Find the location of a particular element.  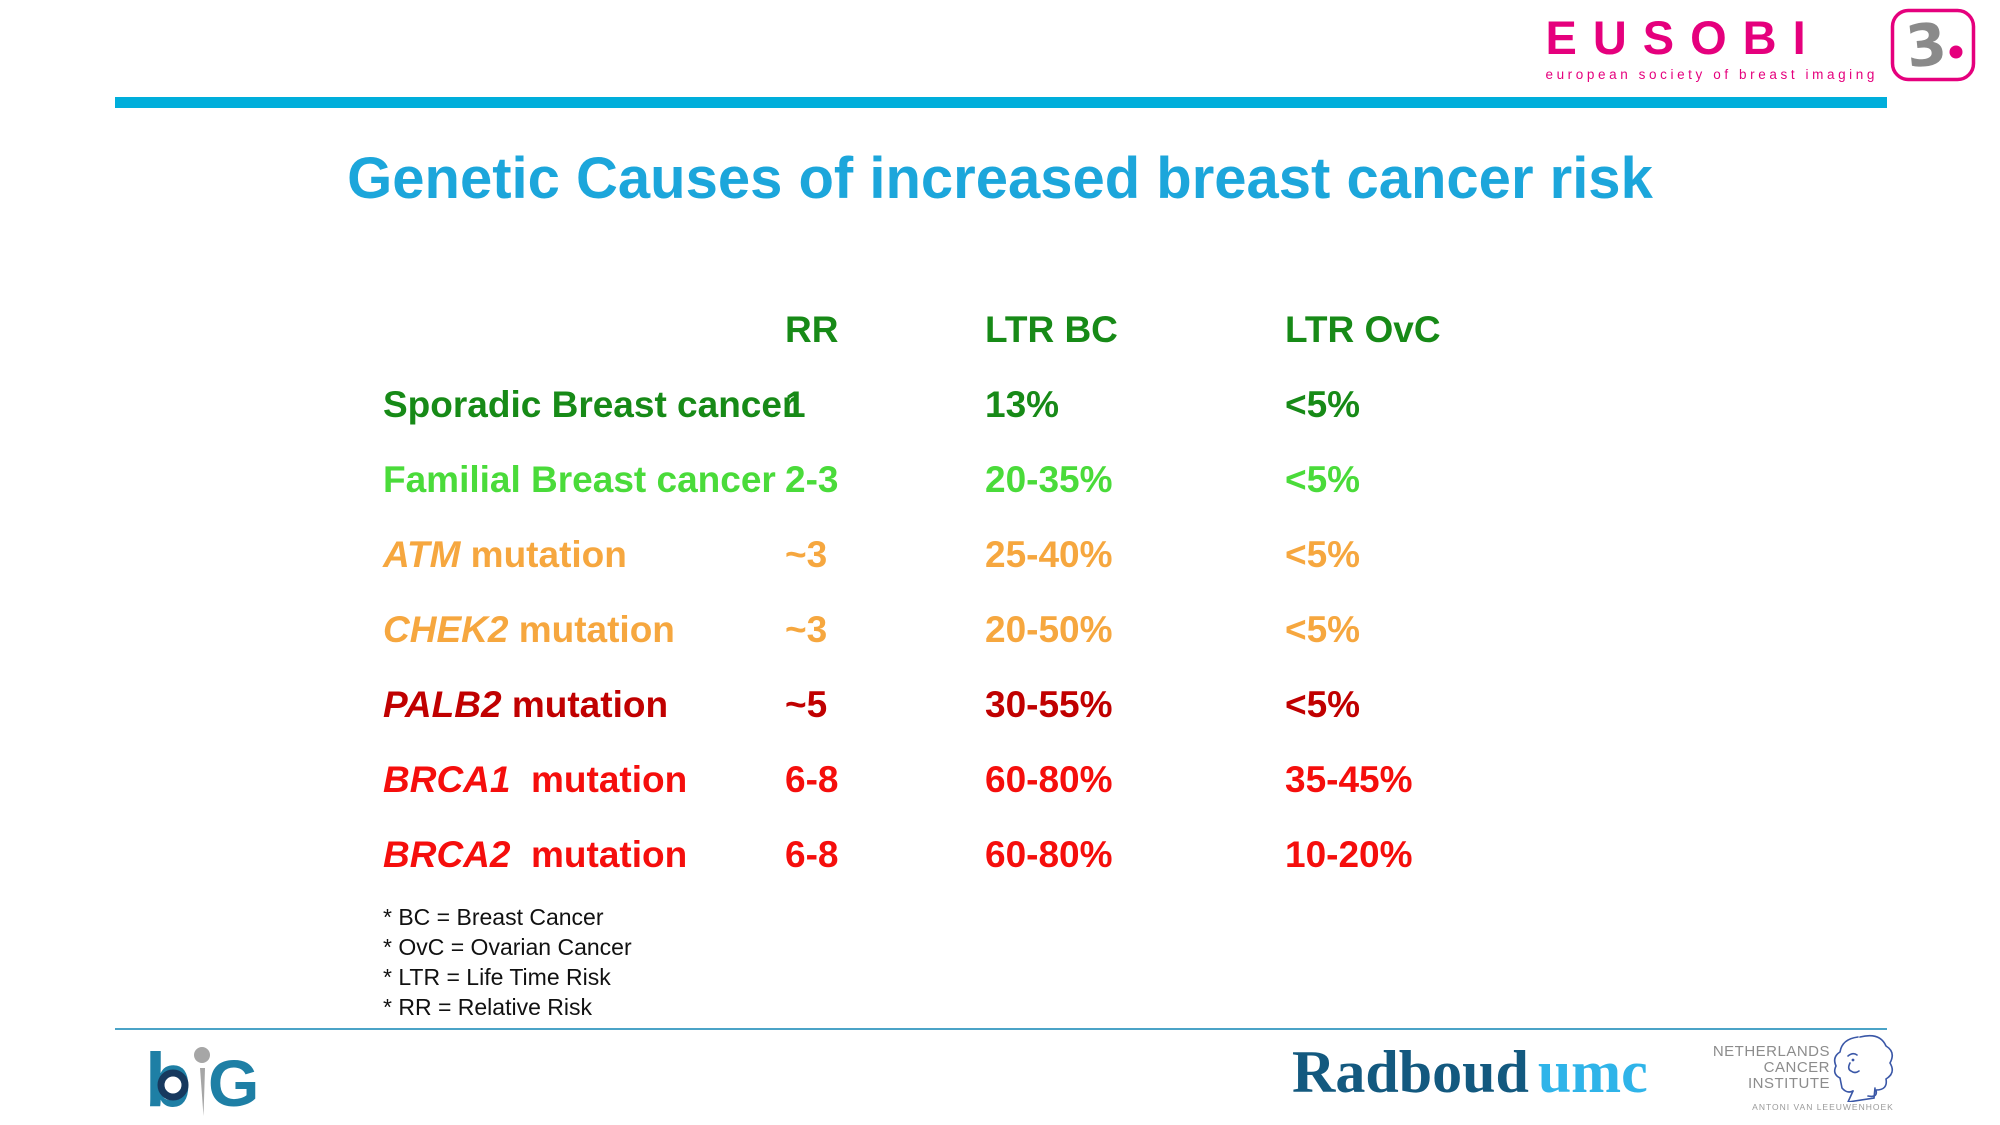

row-label: CHEK2 mutation is located at coordinates (529, 629).